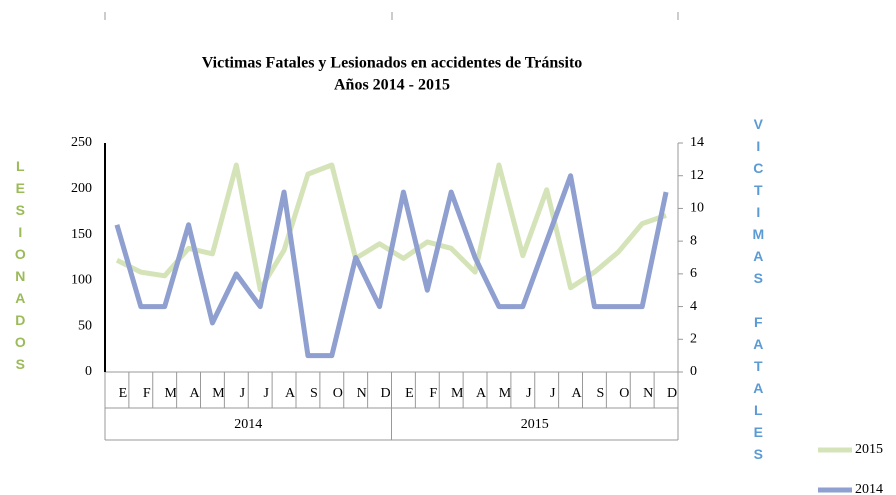  Describe the element at coordinates (693, 273) in the screenshot. I see `y2-tick-label: 6` at that location.